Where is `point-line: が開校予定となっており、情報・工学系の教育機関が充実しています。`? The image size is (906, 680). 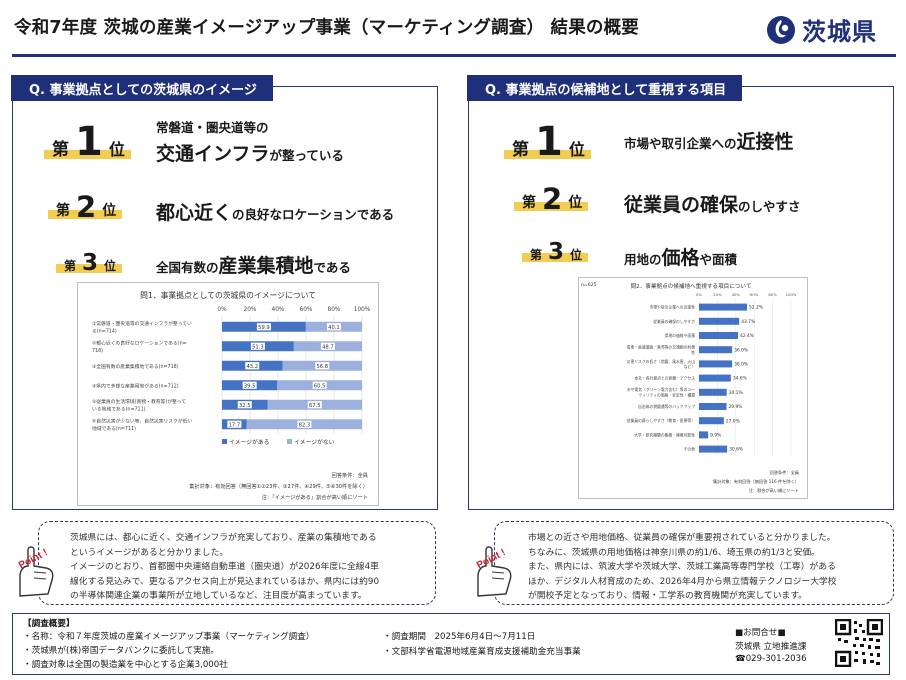 point-line: が開校予定となっており、情報・工学系の教育機関が充実しています。 is located at coordinates (668, 596).